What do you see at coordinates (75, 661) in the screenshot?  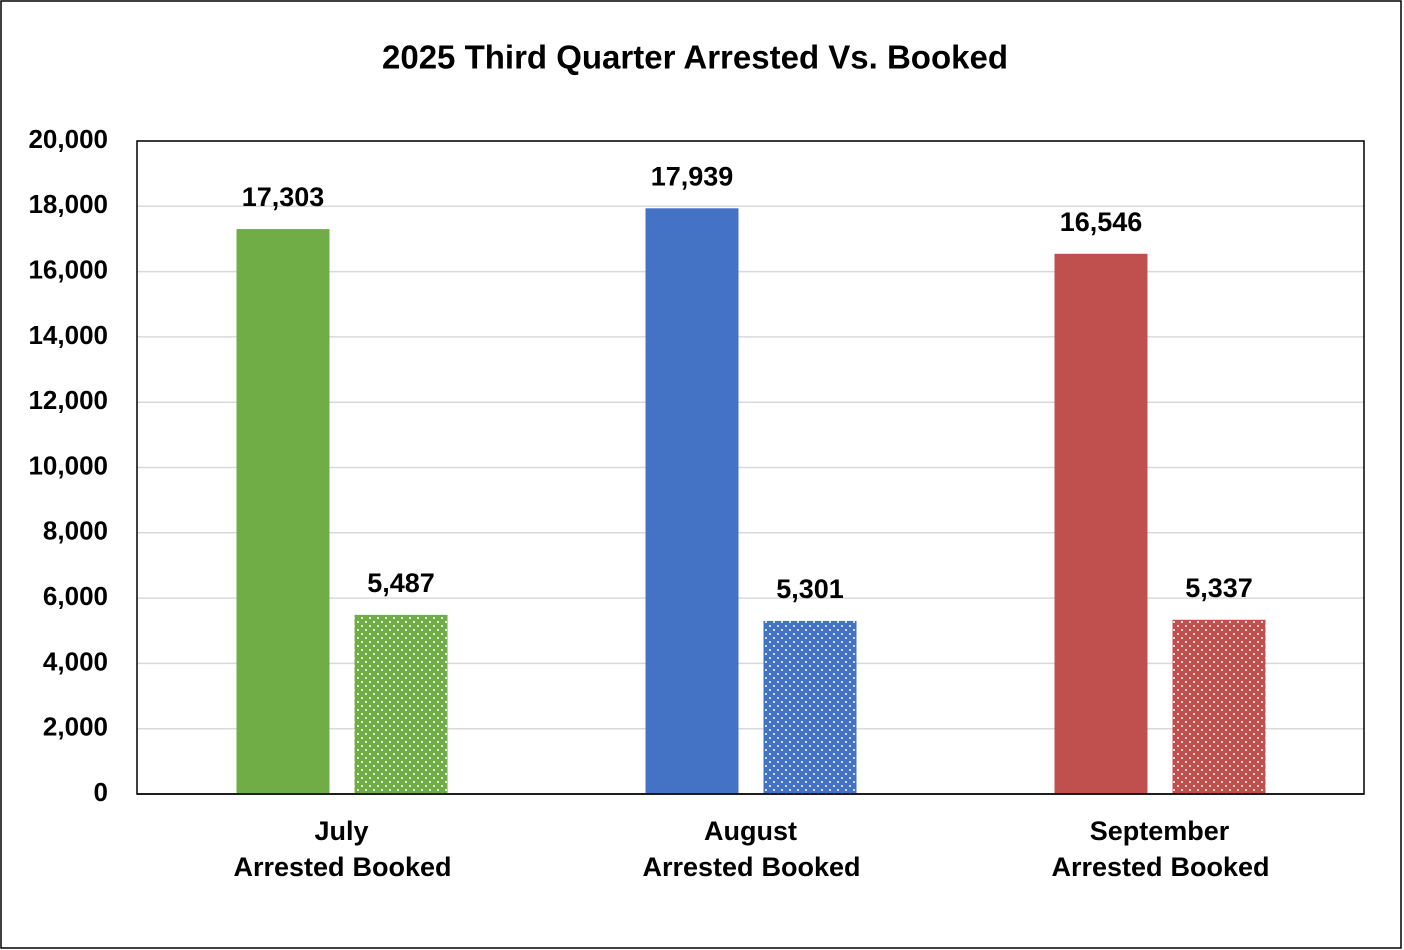 I see `y-tick-label: 4,000` at bounding box center [75, 661].